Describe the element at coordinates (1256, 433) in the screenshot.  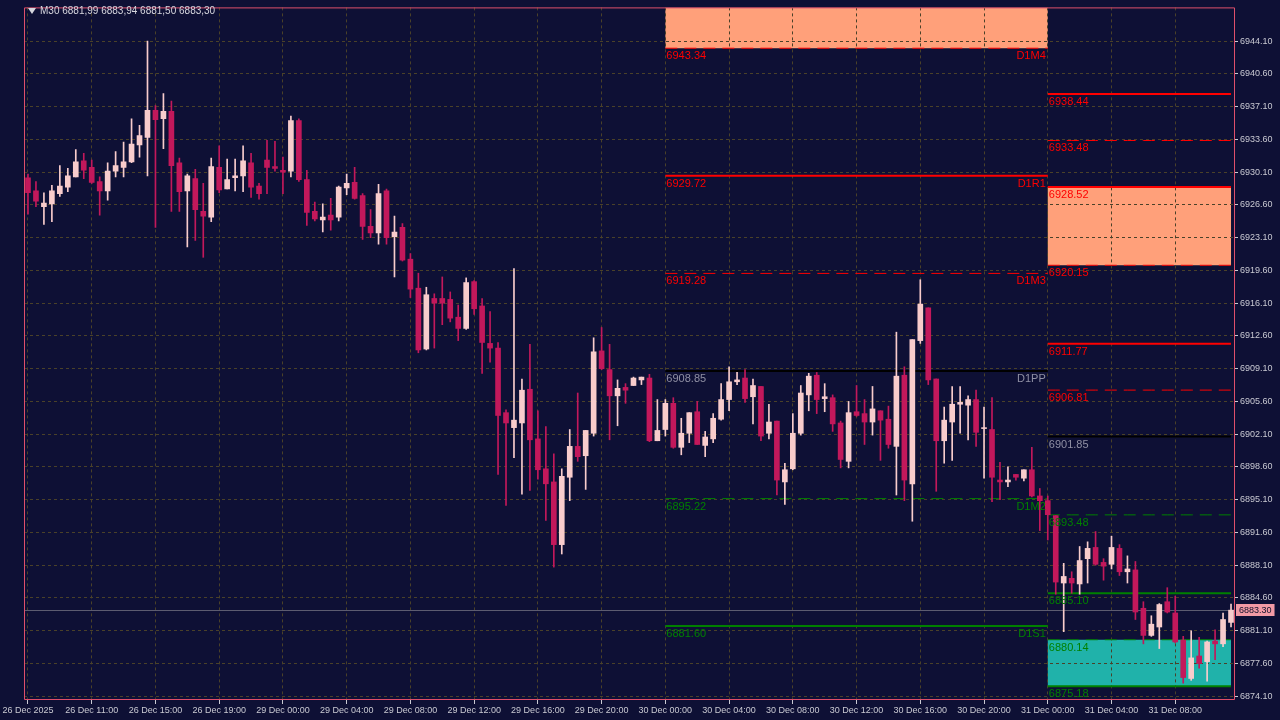
I see `y-tick-label: 6902.10` at that location.